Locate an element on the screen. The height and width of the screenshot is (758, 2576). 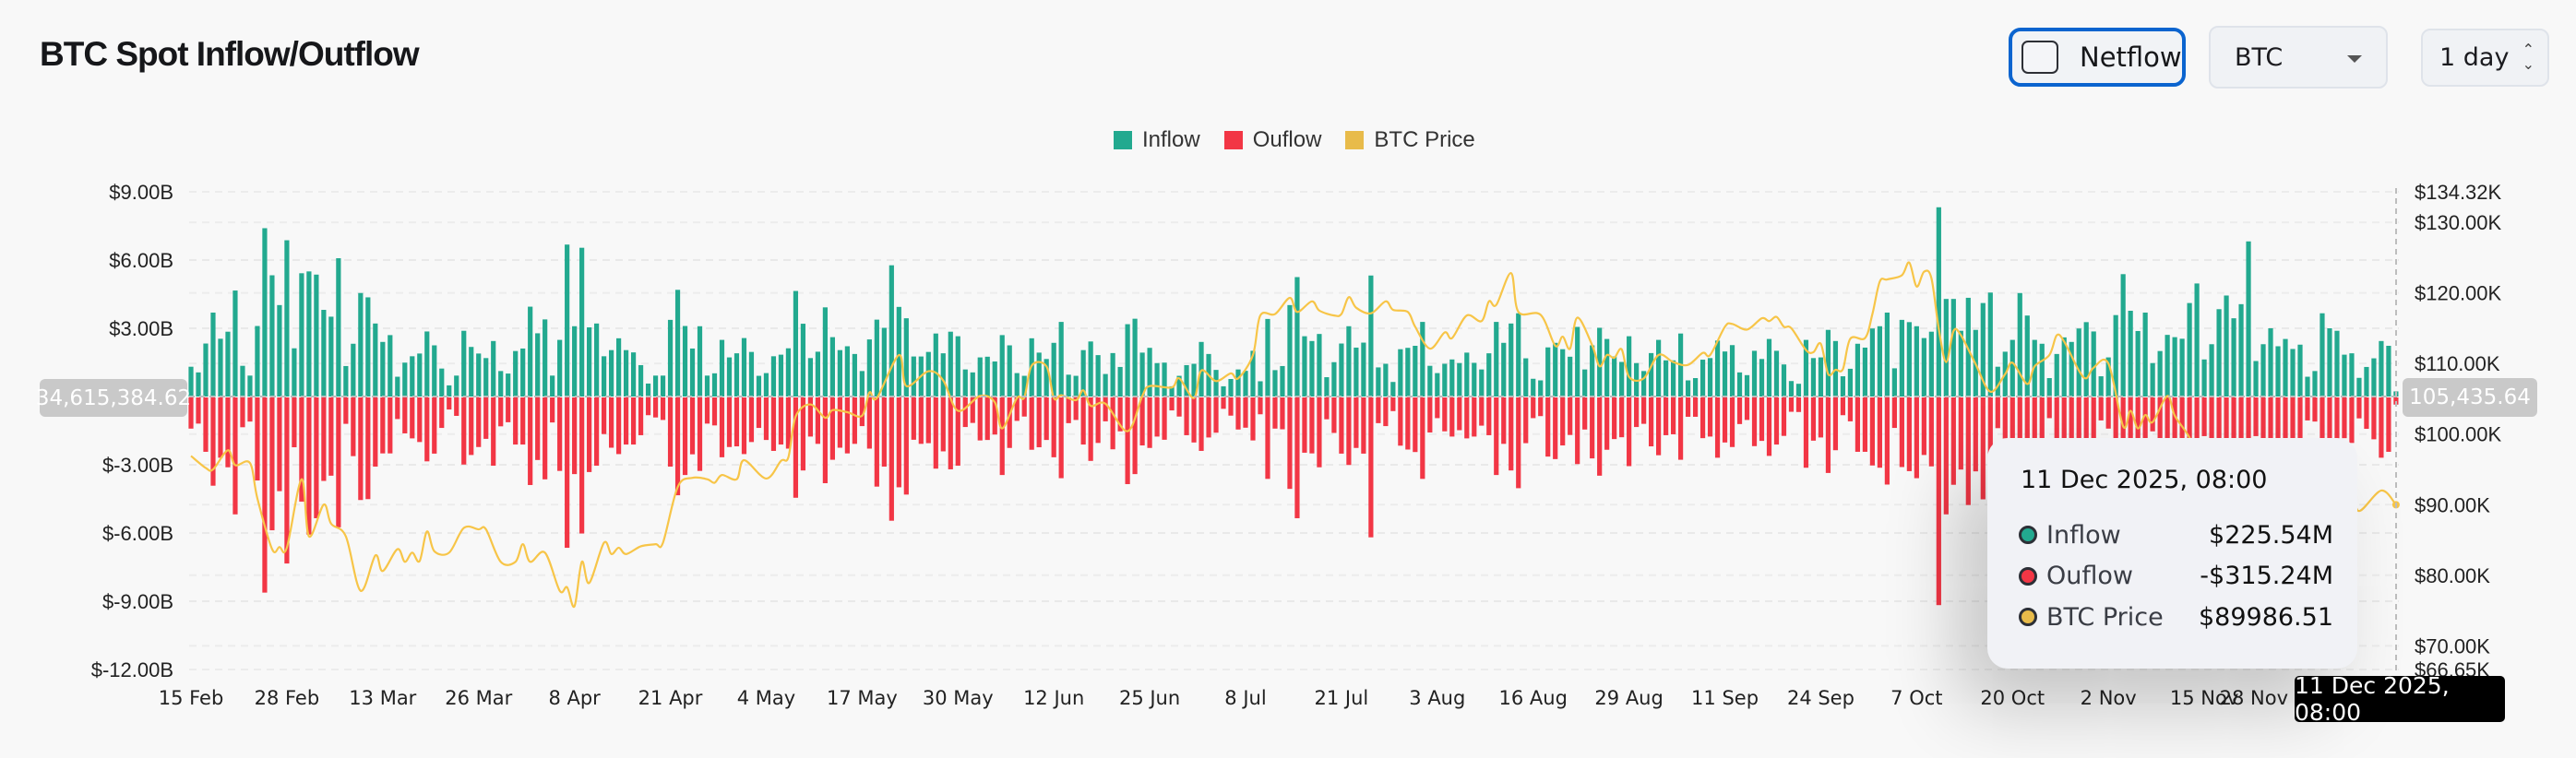
legend-item-outflow: Ouflow is located at coordinates (1272, 140).